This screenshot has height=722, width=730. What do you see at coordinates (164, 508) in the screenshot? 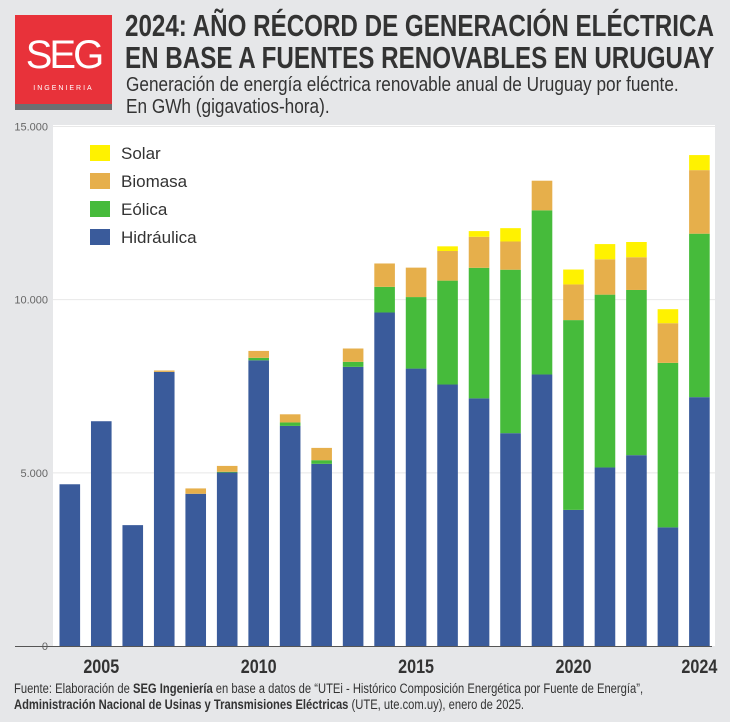
I see `bar-hidráulica-2007` at bounding box center [164, 508].